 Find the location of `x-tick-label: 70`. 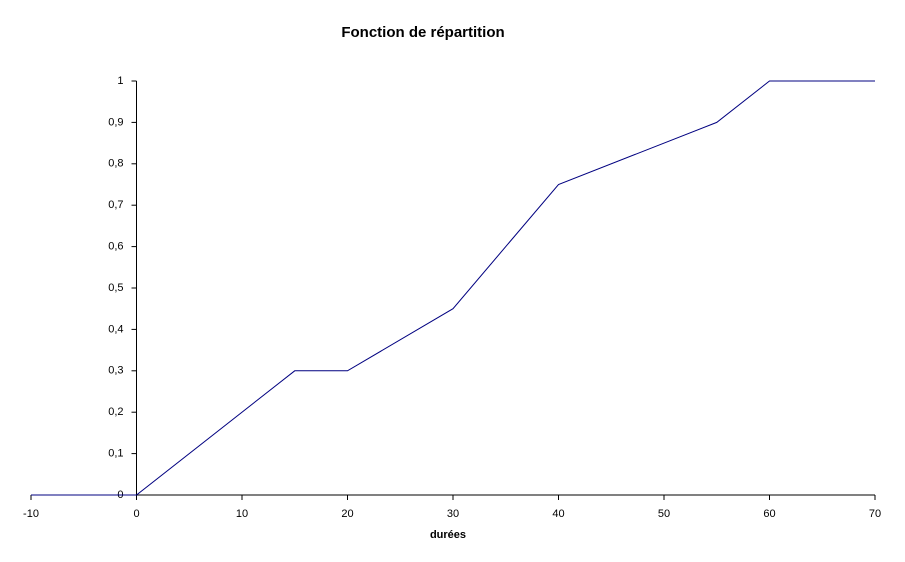

x-tick-label: 70 is located at coordinates (875, 514).